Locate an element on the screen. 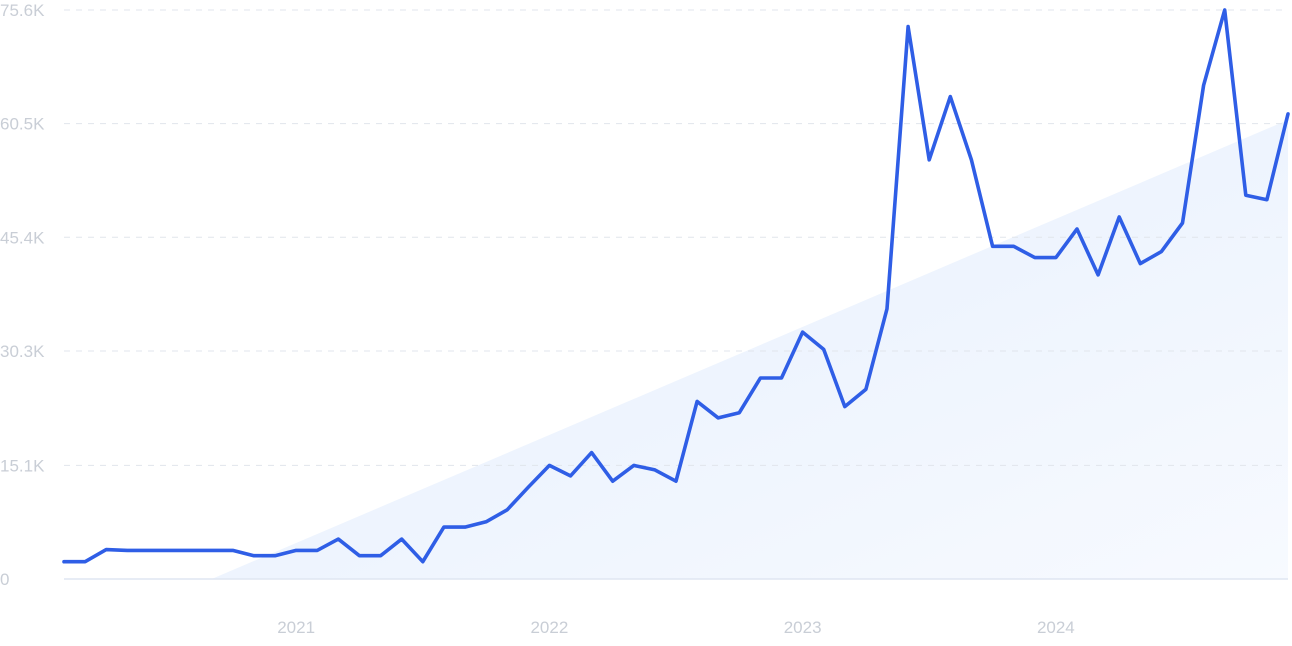 This screenshot has width=1292, height=646. y-tick-label: 60.5K is located at coordinates (22, 124).